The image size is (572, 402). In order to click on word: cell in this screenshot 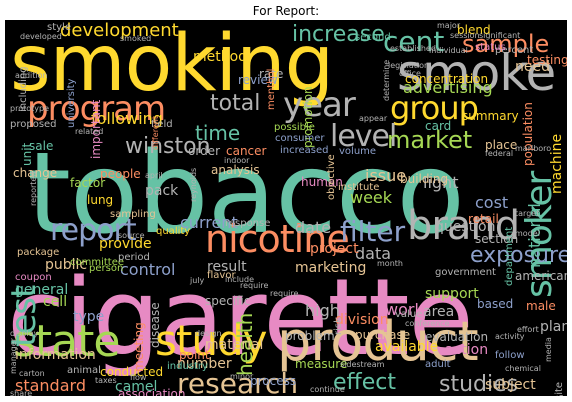, I will do `click(55, 302)`.